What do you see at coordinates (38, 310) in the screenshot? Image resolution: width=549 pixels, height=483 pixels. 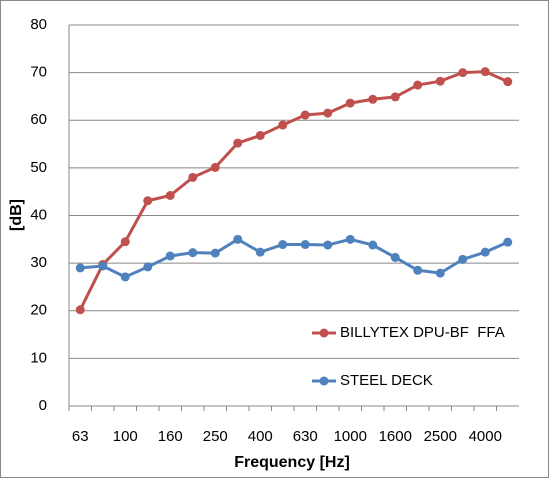 I see `y-tick-label: 20` at bounding box center [38, 310].